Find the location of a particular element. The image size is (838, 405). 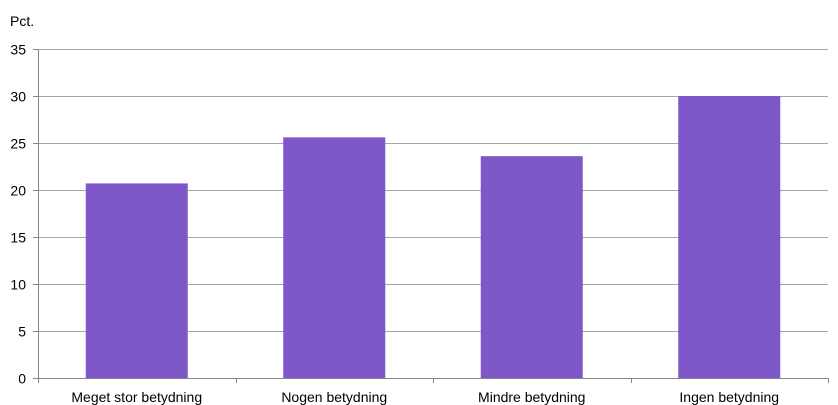

y-tick-label: 5 is located at coordinates (22, 332).